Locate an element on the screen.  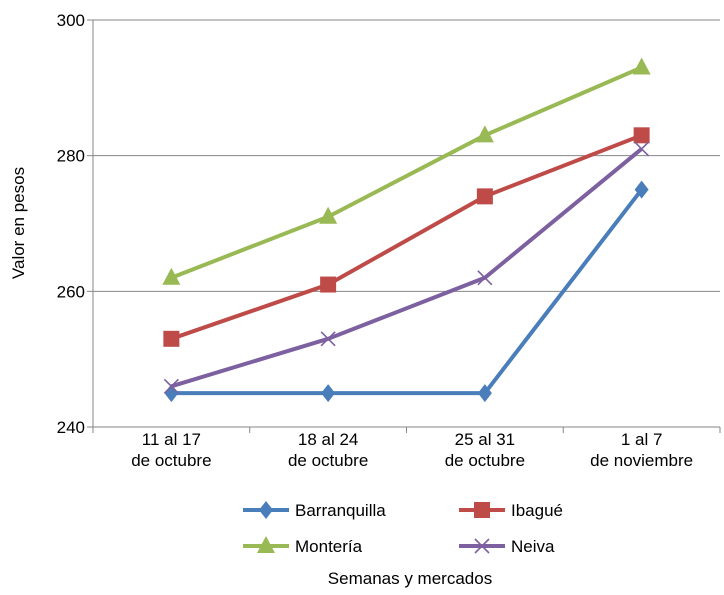
legend-item: Barranquilla is located at coordinates (314, 510).